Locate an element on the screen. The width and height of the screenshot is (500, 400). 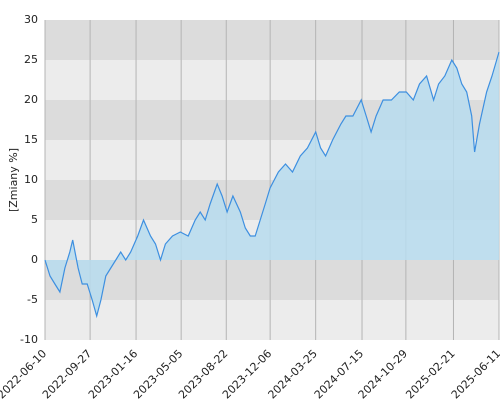
y-tick-label: -5 is located at coordinates (32, 299).